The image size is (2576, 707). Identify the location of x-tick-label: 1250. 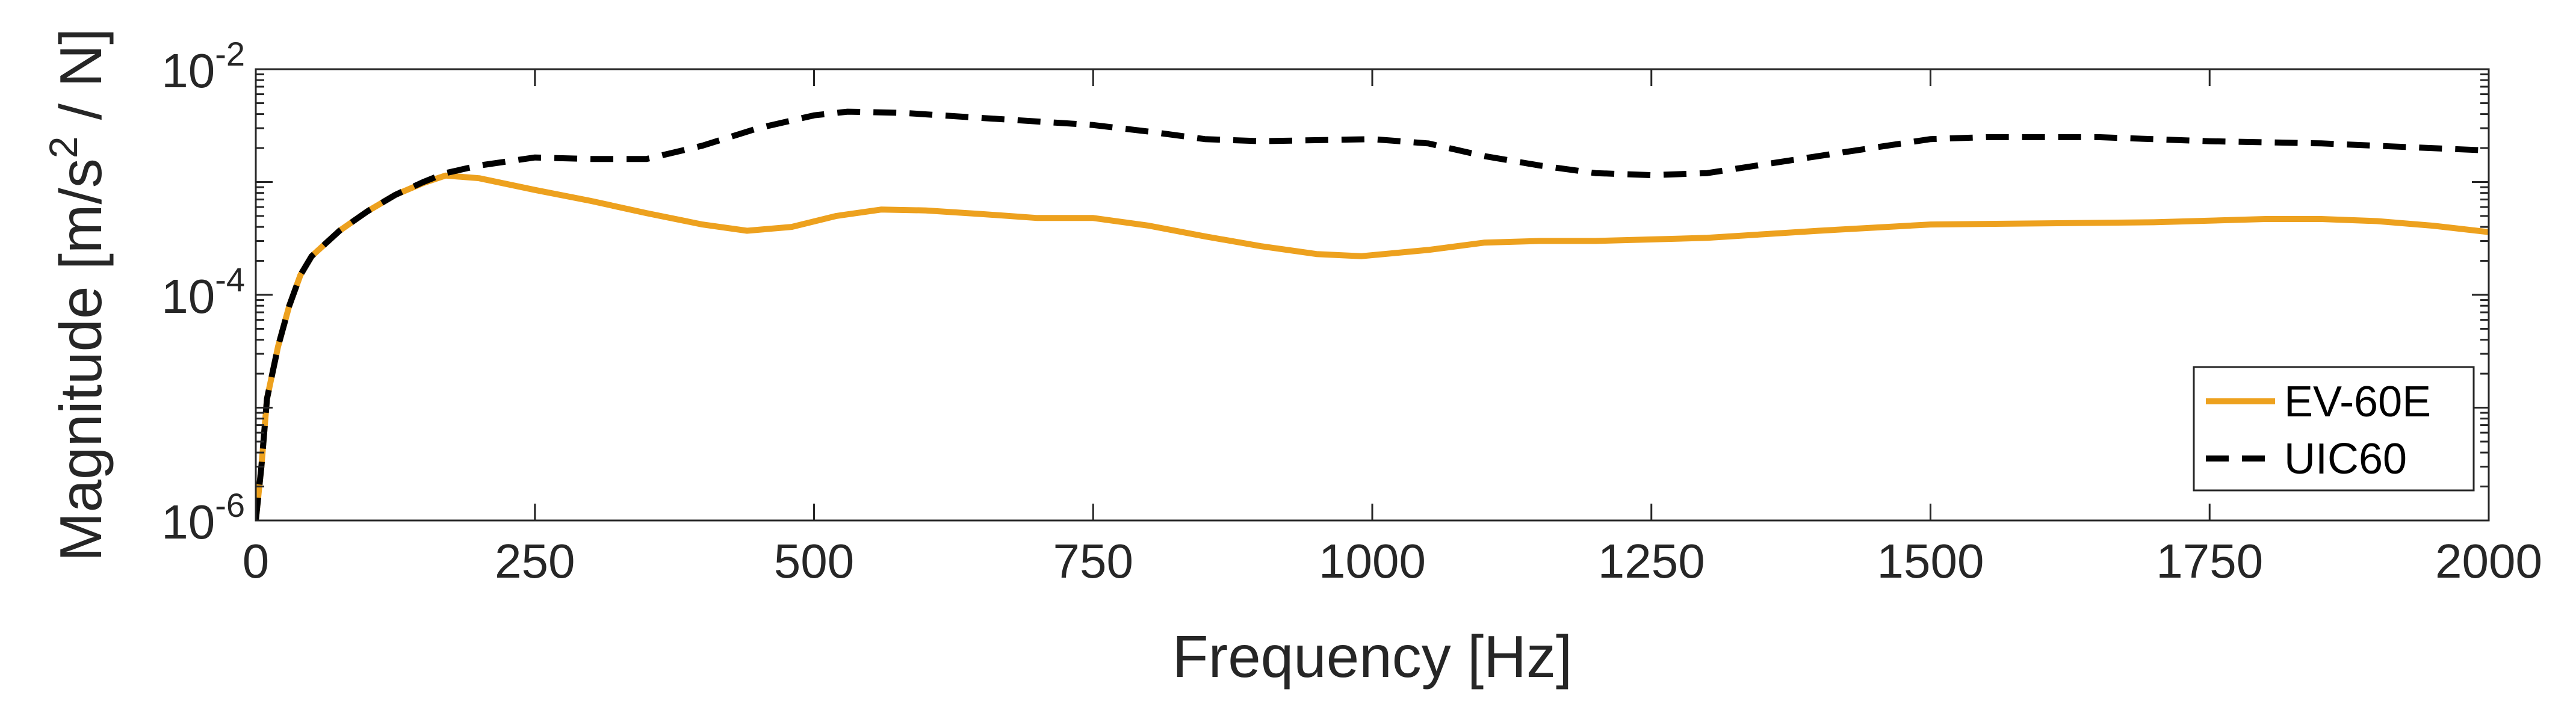
(1651, 561).